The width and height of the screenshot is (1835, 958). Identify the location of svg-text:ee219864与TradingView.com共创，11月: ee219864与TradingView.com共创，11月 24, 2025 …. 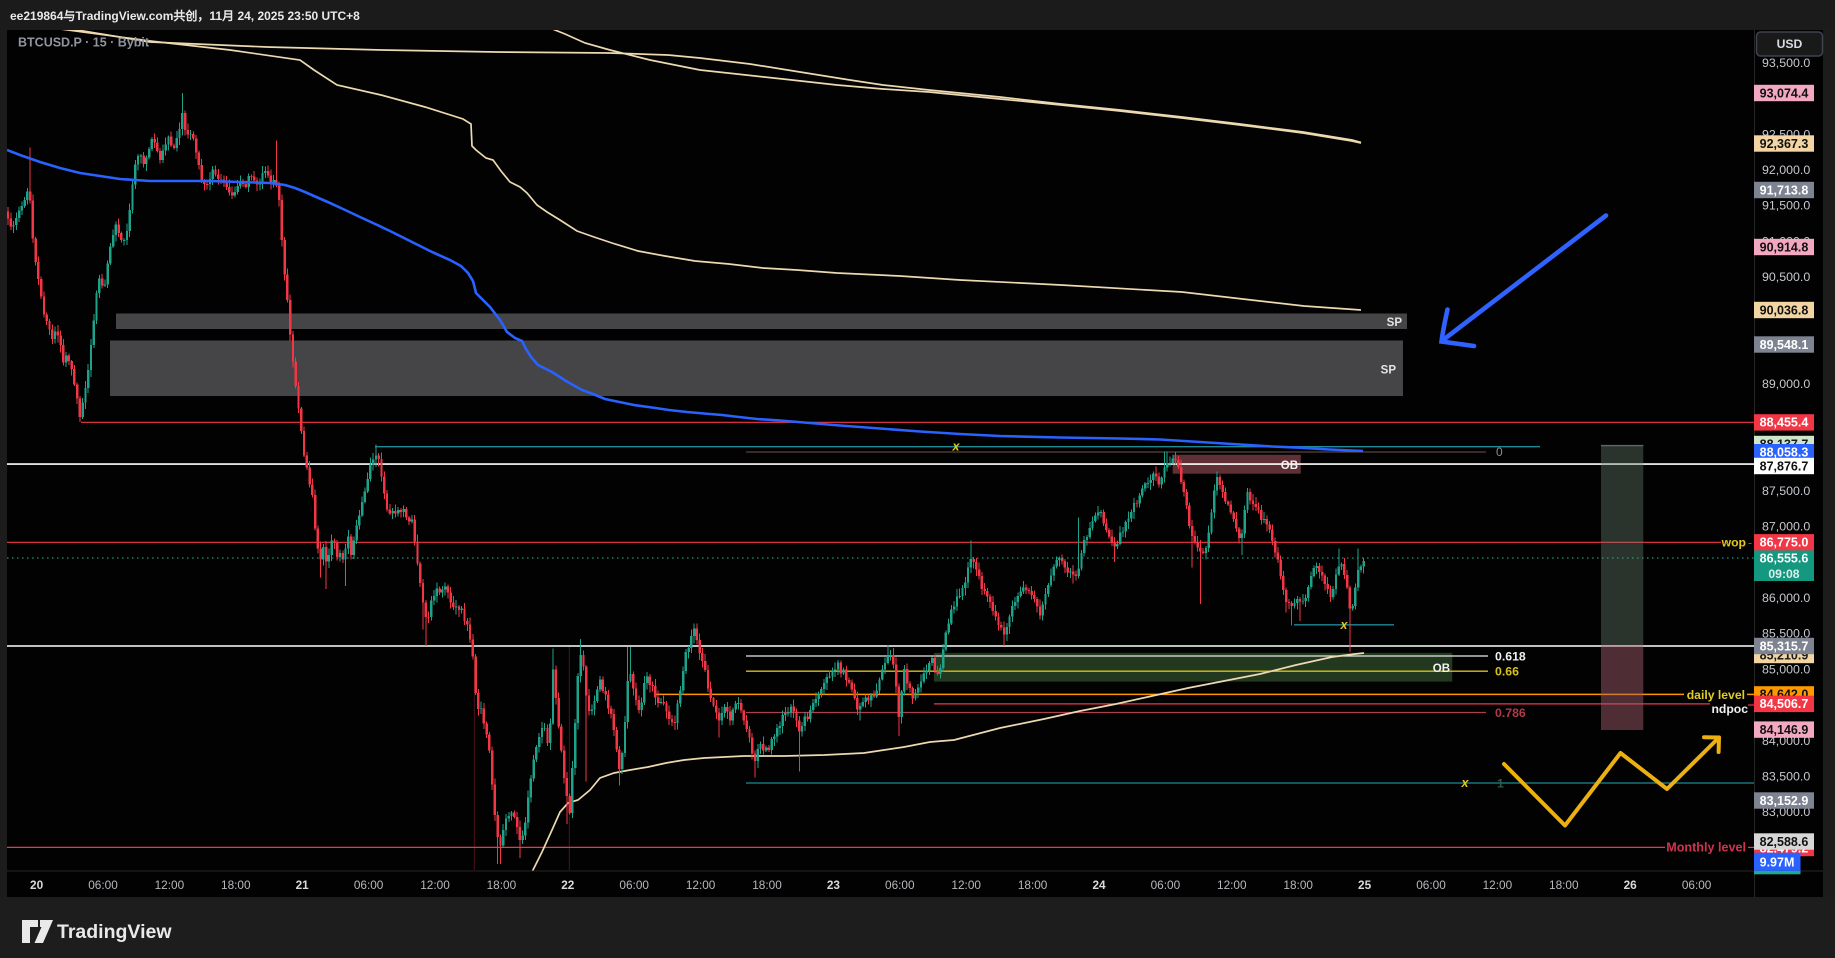
(185, 15).